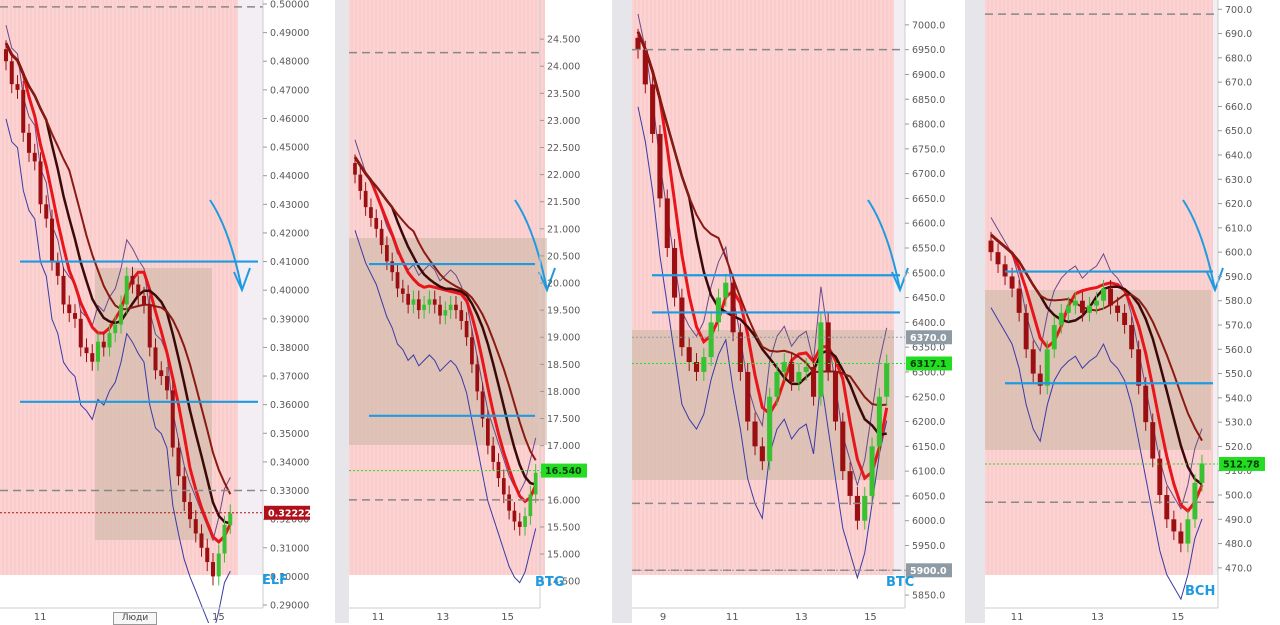 The width and height of the screenshot is (1280, 625). What do you see at coordinates (275, 580) in the screenshot?
I see `symbol-label: ELF` at bounding box center [275, 580].